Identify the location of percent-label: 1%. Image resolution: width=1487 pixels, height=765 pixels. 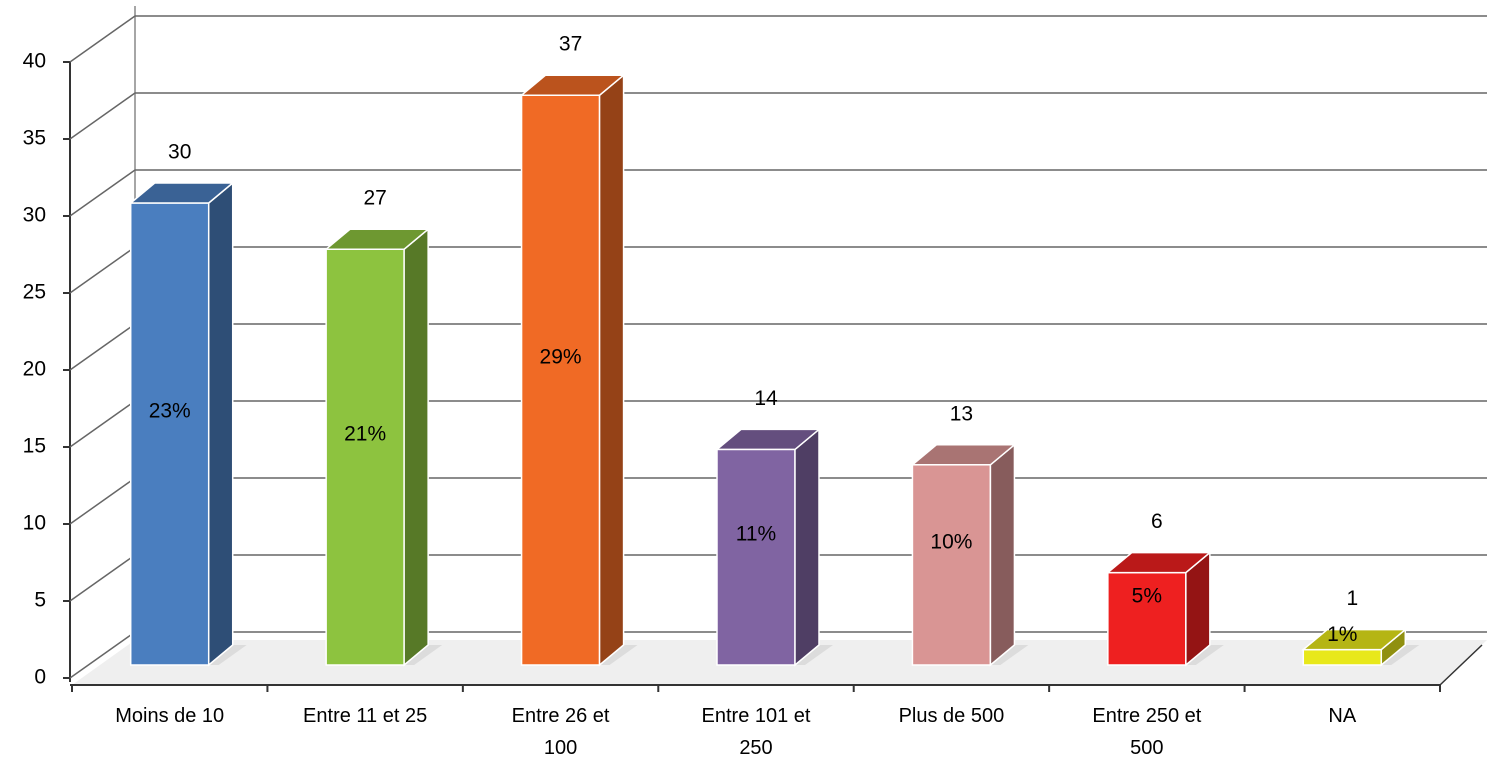
(1342, 634).